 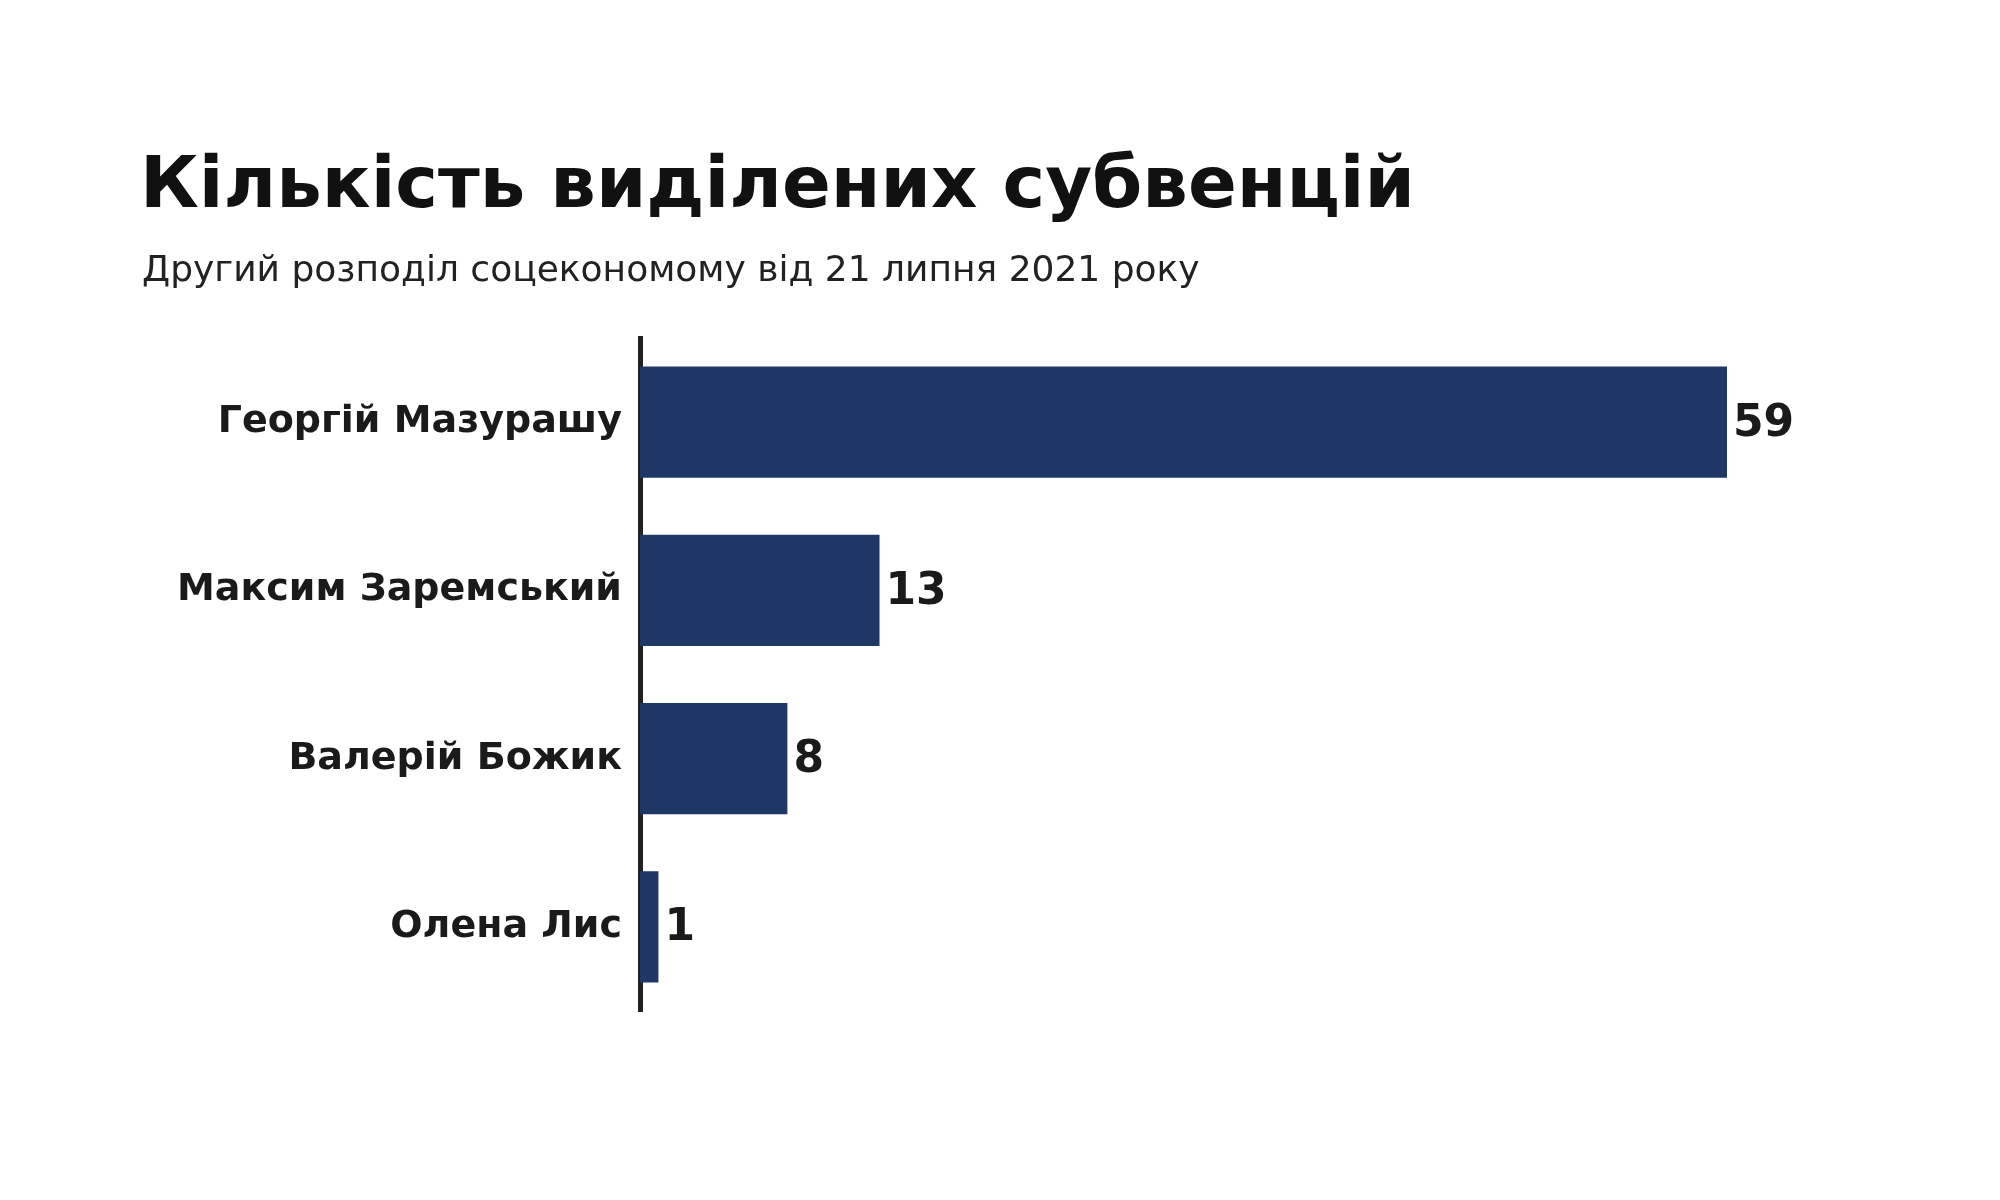 I want to click on y-tick-label: Валерій Божик, so click(x=455, y=755).